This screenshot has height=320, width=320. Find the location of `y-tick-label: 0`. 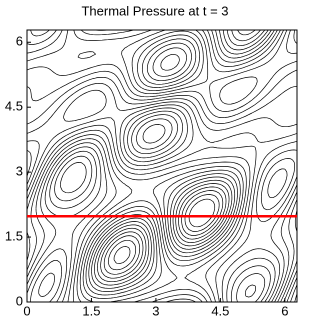

y-tick-label: 0 is located at coordinates (19, 300).